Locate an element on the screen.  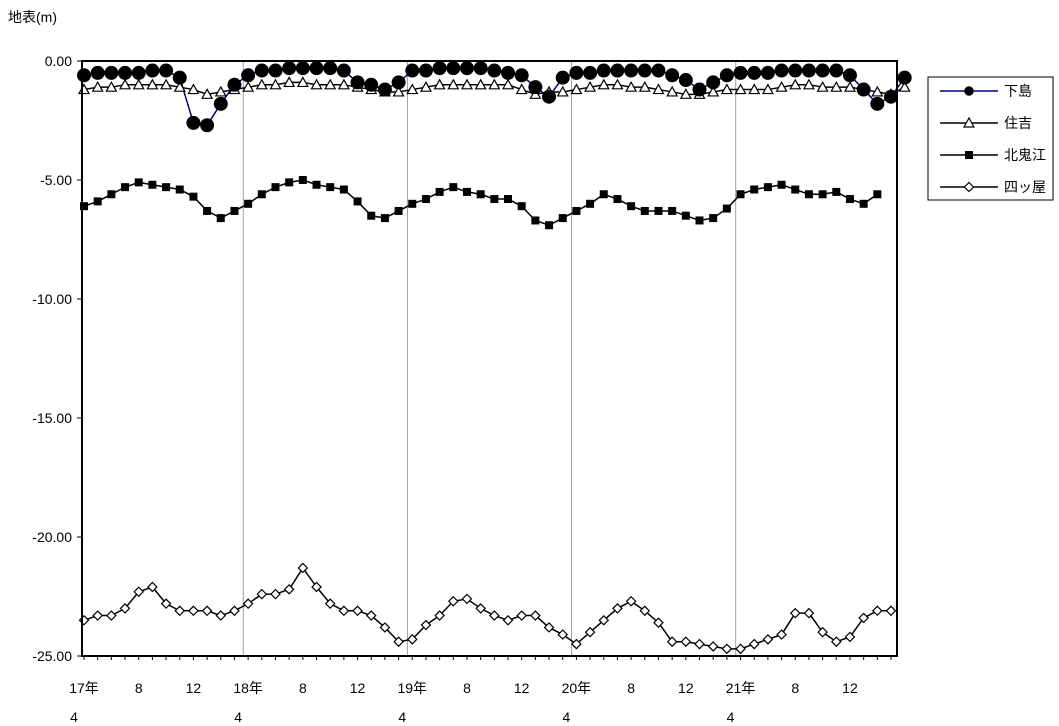
x-tick-label: 20年 is located at coordinates (577, 688).